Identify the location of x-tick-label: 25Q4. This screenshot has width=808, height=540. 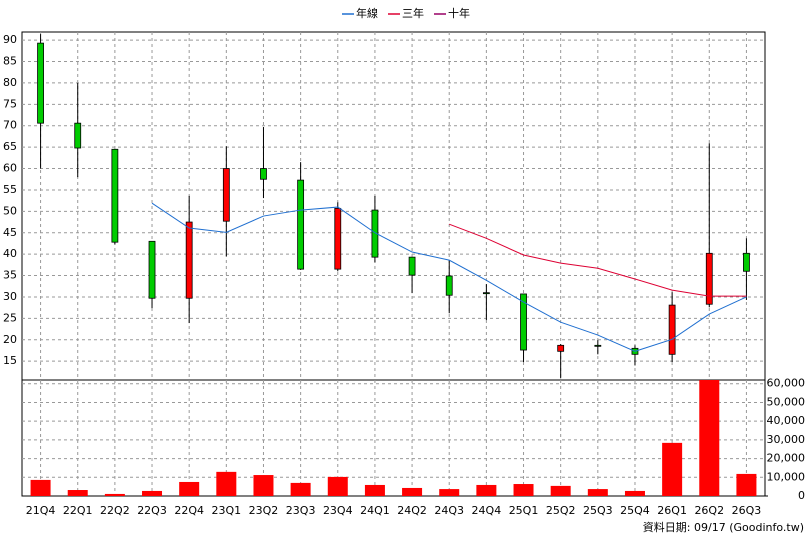
(635, 510).